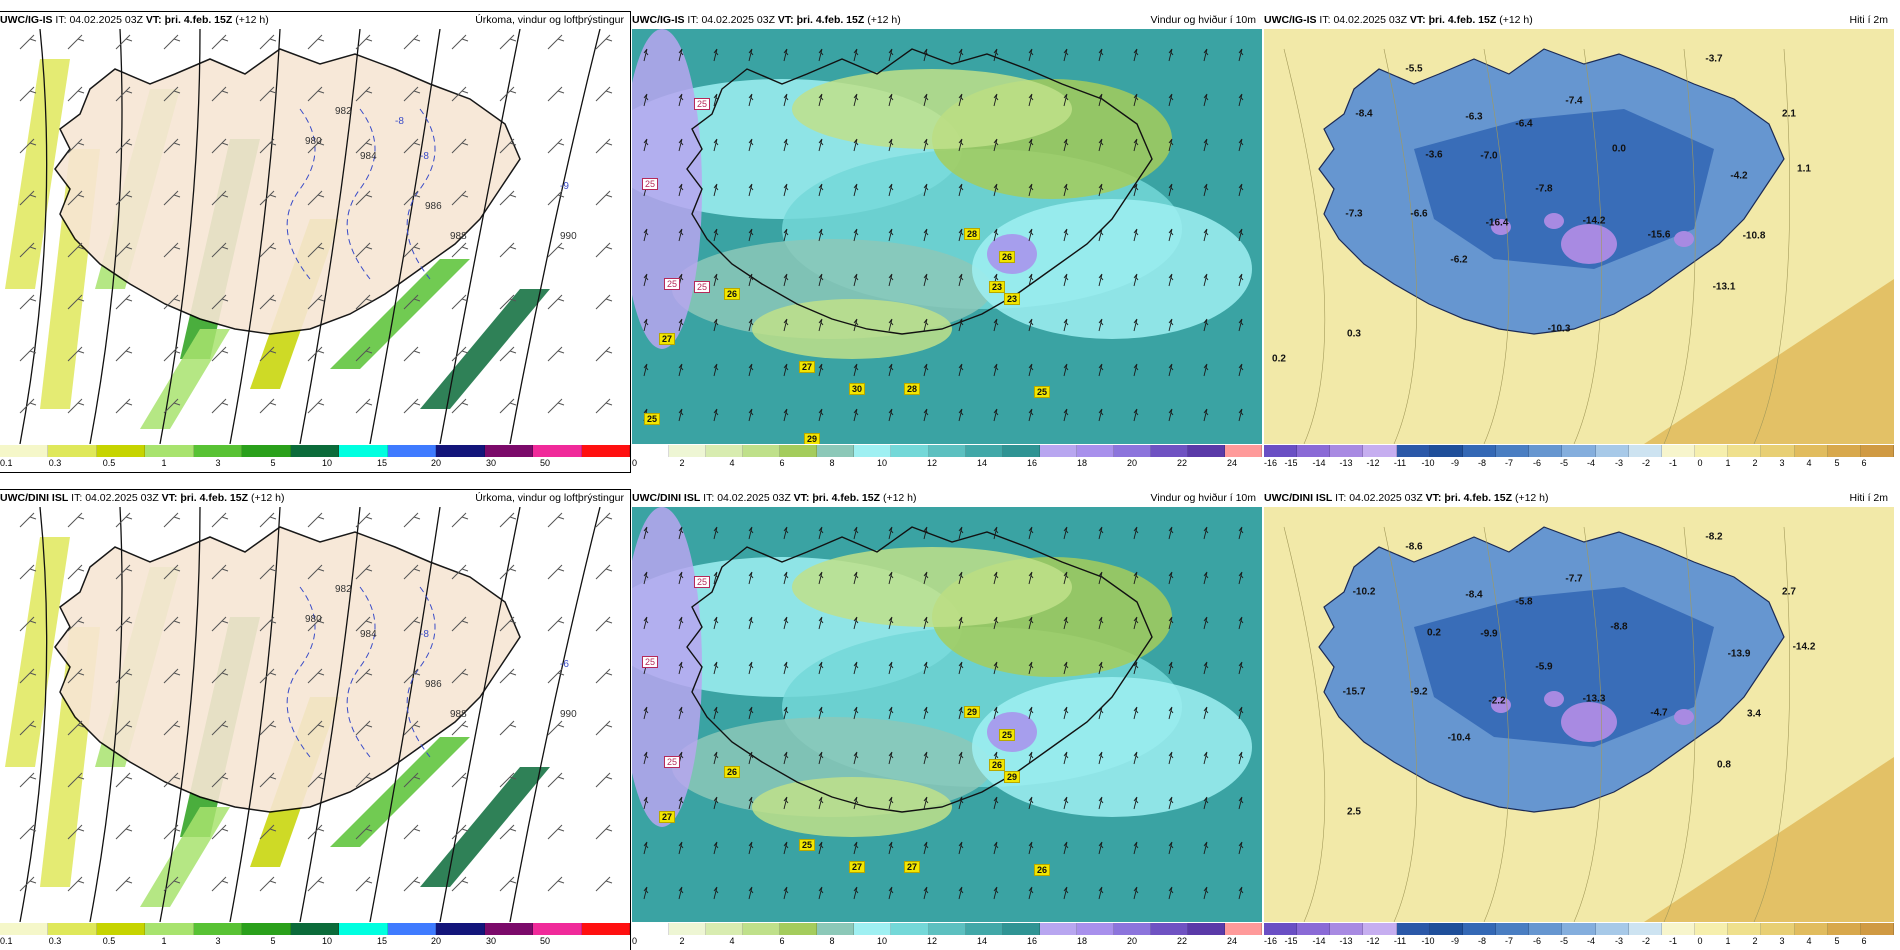 Image resolution: width=1900 pixels, height=950 pixels. Describe the element at coordinates (1769, 361) in the screenshot. I see `warm-sea-area` at that location.